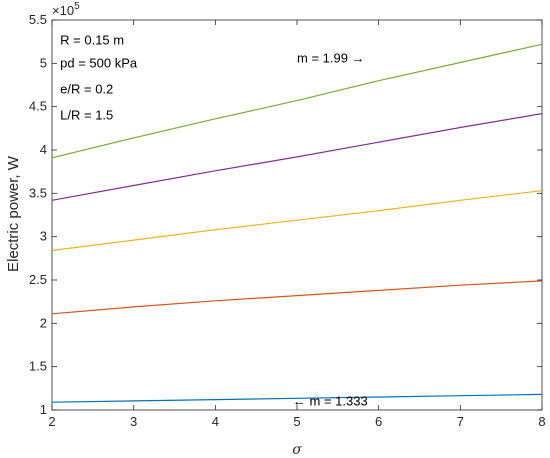  What do you see at coordinates (38, 106) in the screenshot?
I see `y-tick-label: 4.5` at bounding box center [38, 106].